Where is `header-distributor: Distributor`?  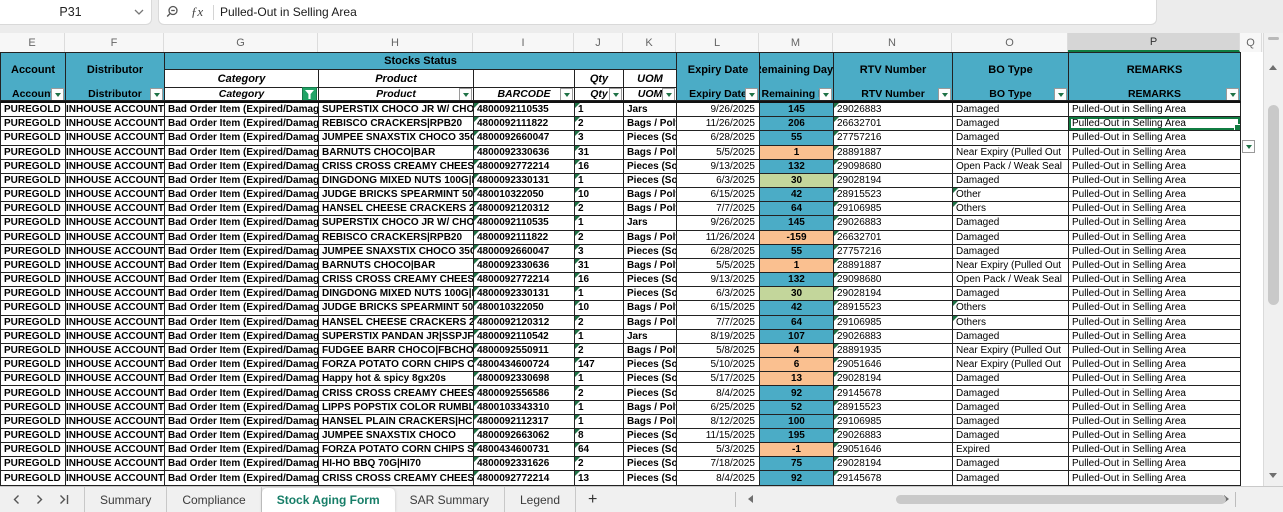 header-distributor: Distributor is located at coordinates (115, 70).